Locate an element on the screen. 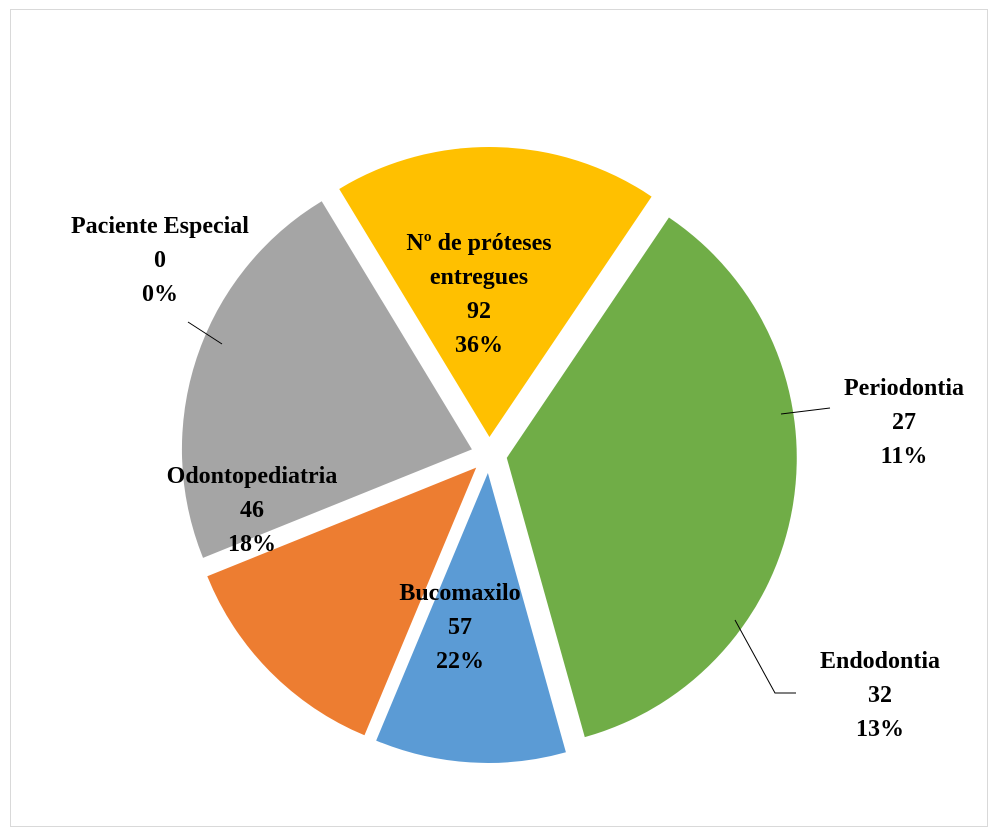 Image resolution: width=999 pixels, height=829 pixels. data-label-name-bucomaxilo: Bucomaxilo is located at coordinates (459, 593).